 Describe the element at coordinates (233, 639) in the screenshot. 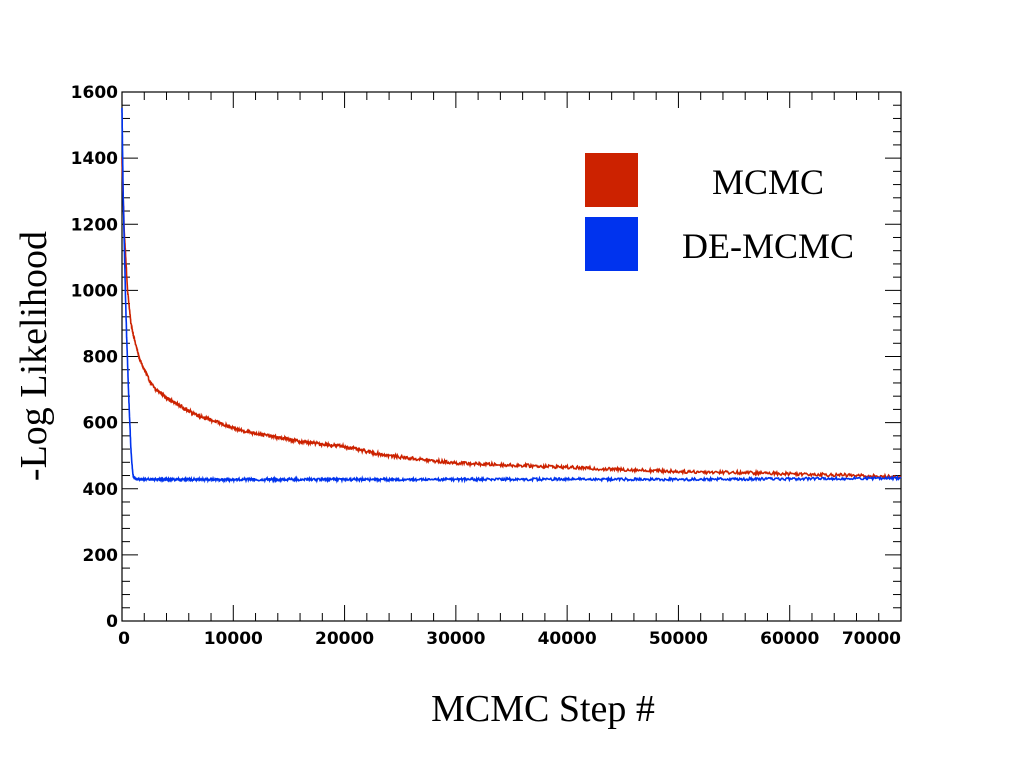

I see `x-tick-label: 10000` at that location.